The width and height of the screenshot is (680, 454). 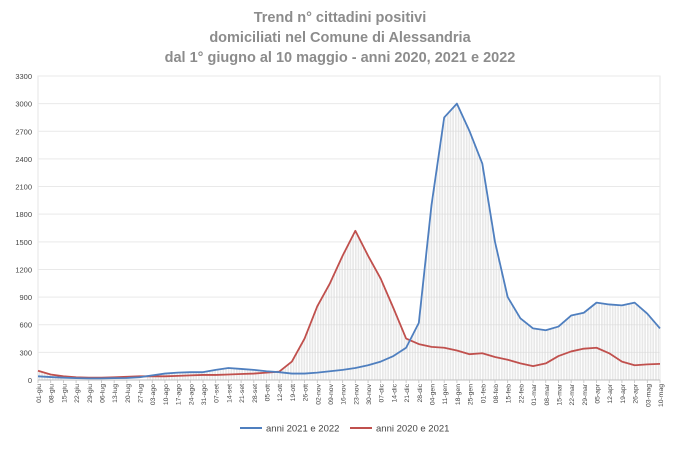 I want to click on x-tick-label: 24-ago, so click(x=191, y=394).